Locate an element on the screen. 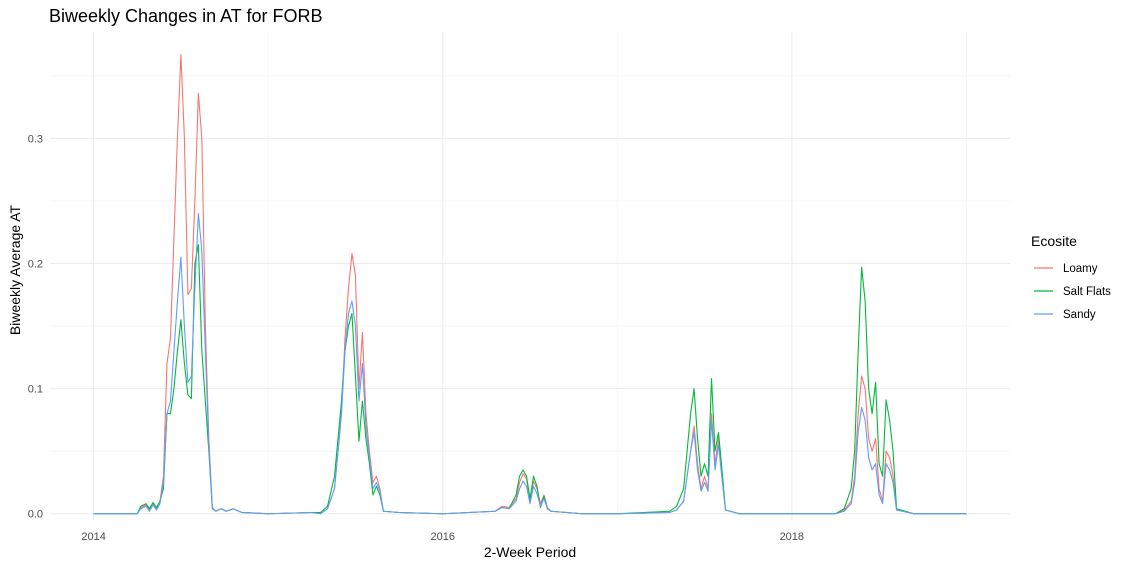  chart-title: Biweekly Changes in AT for FORB is located at coordinates (185, 16).